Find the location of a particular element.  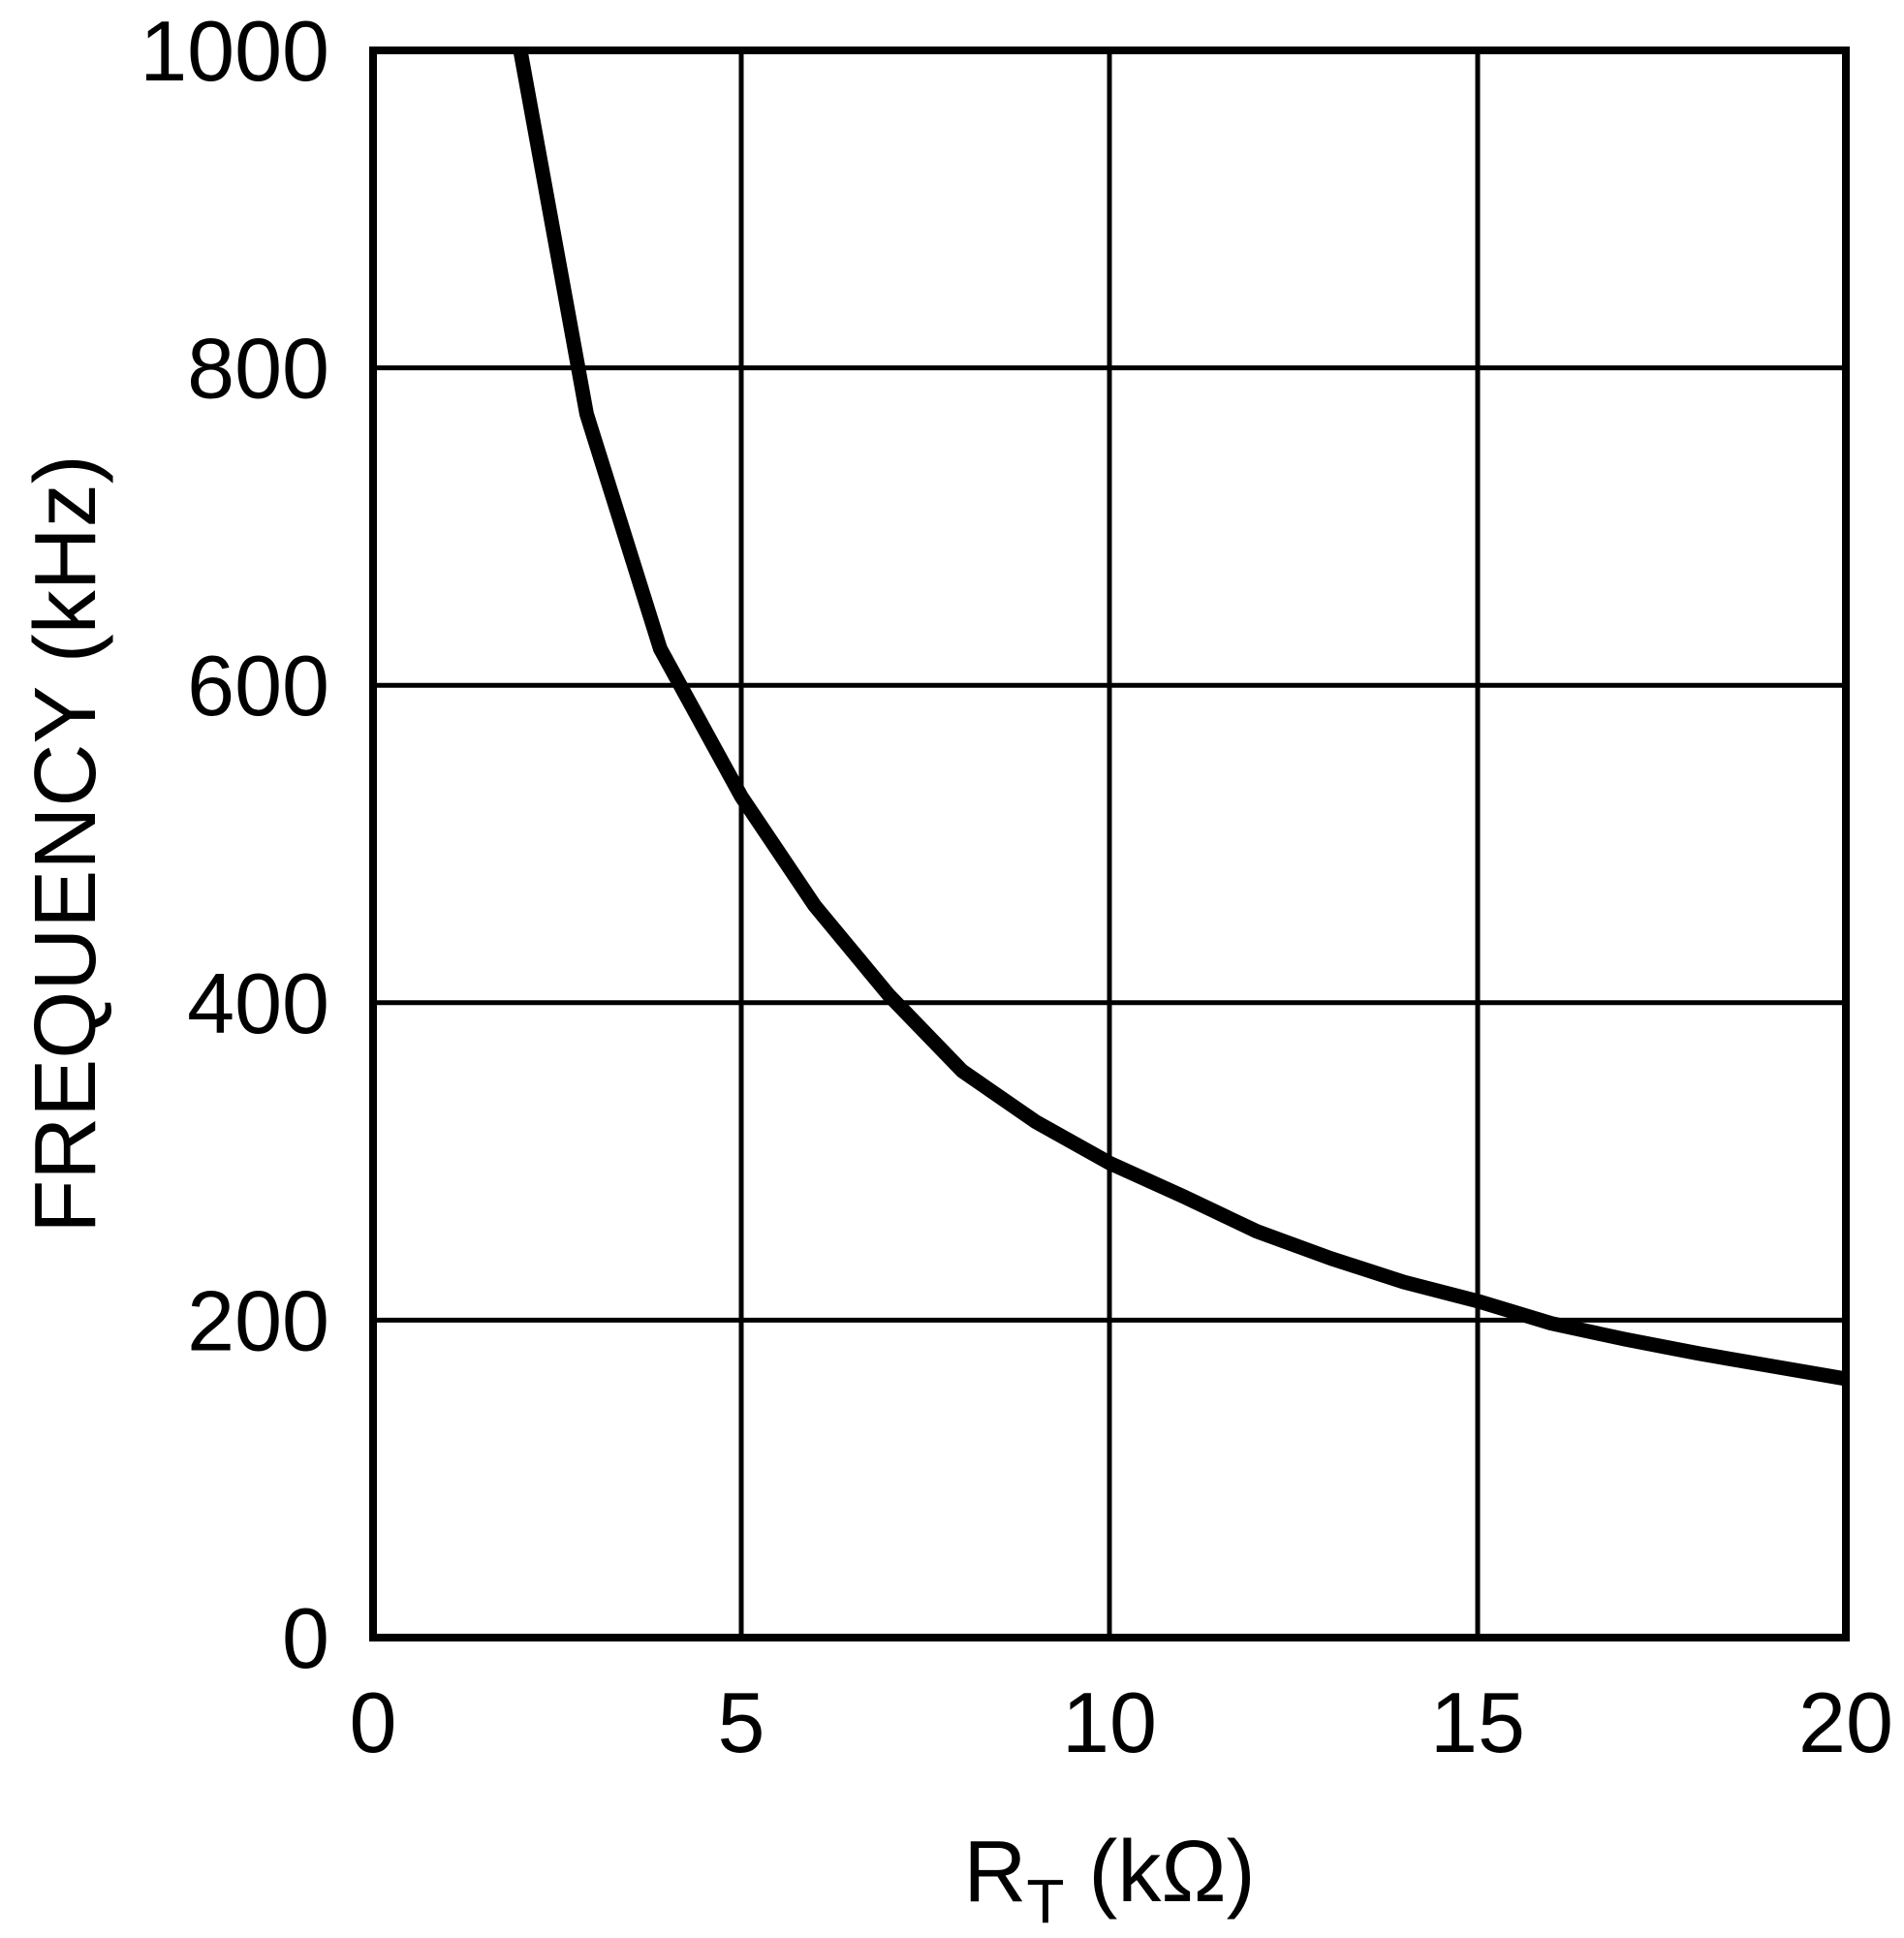

x-axis-title: RT (kΩ) is located at coordinates (1109, 1880).